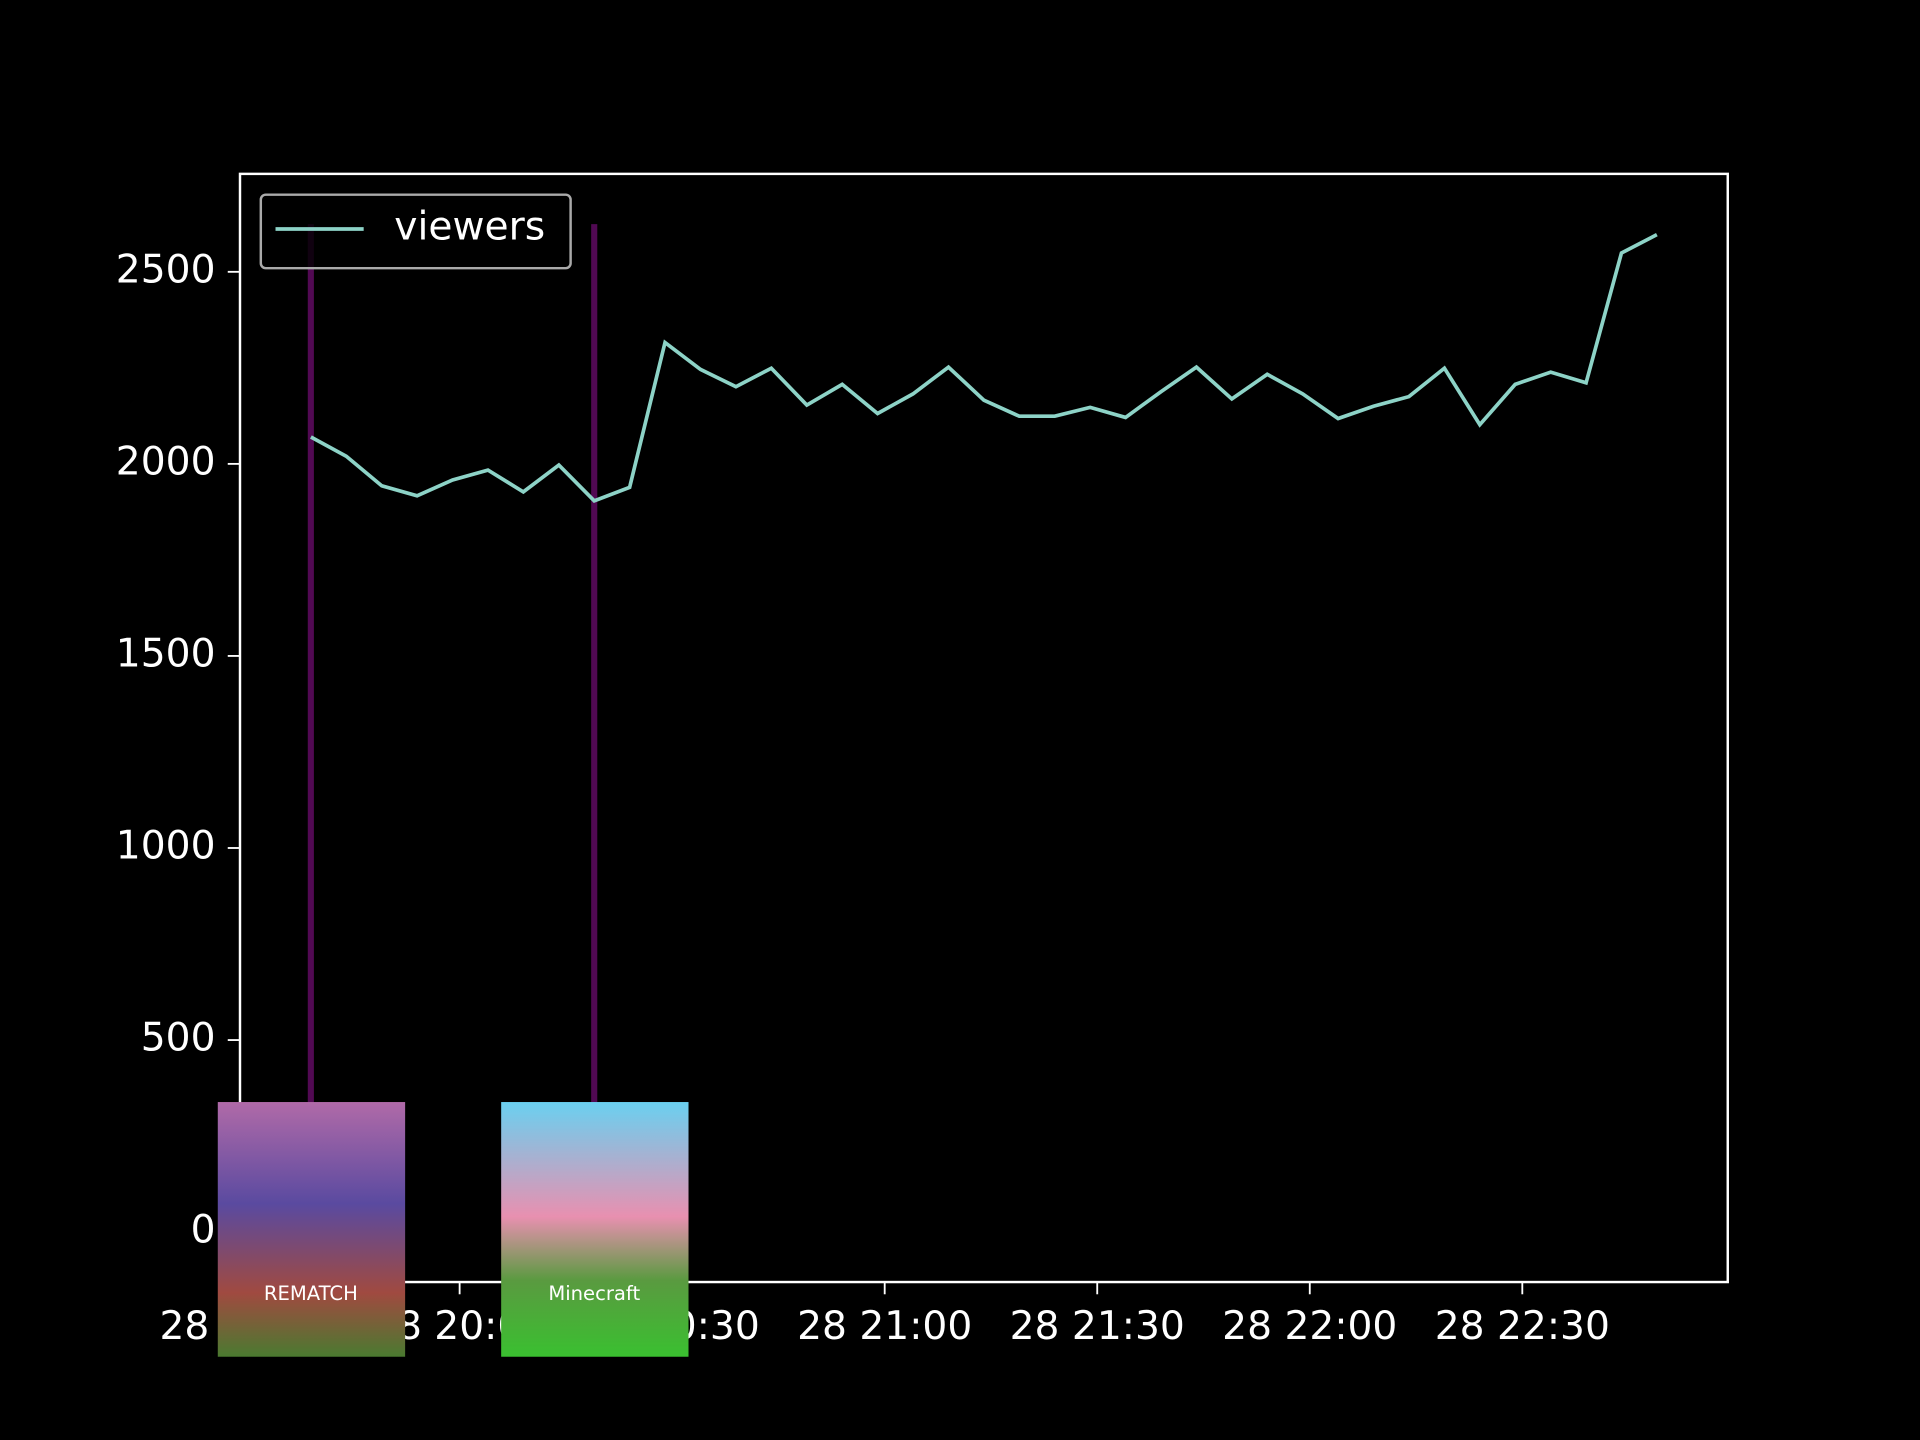 The width and height of the screenshot is (1920, 1440). Describe the element at coordinates (469, 226) in the screenshot. I see `legend-label: viewers` at that location.